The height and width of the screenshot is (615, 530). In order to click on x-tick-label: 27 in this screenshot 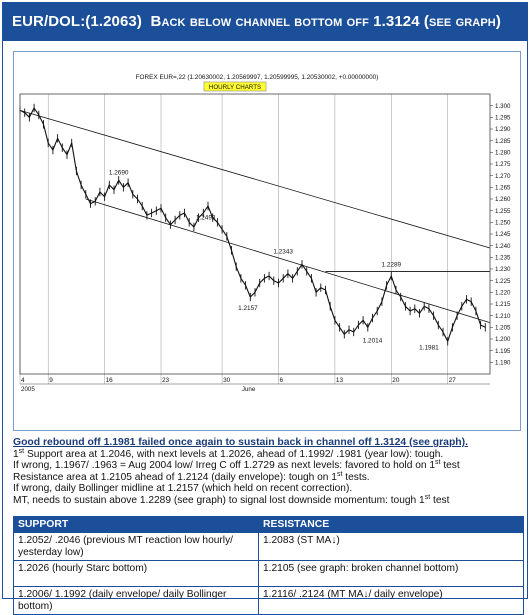, I will do `click(453, 380)`.